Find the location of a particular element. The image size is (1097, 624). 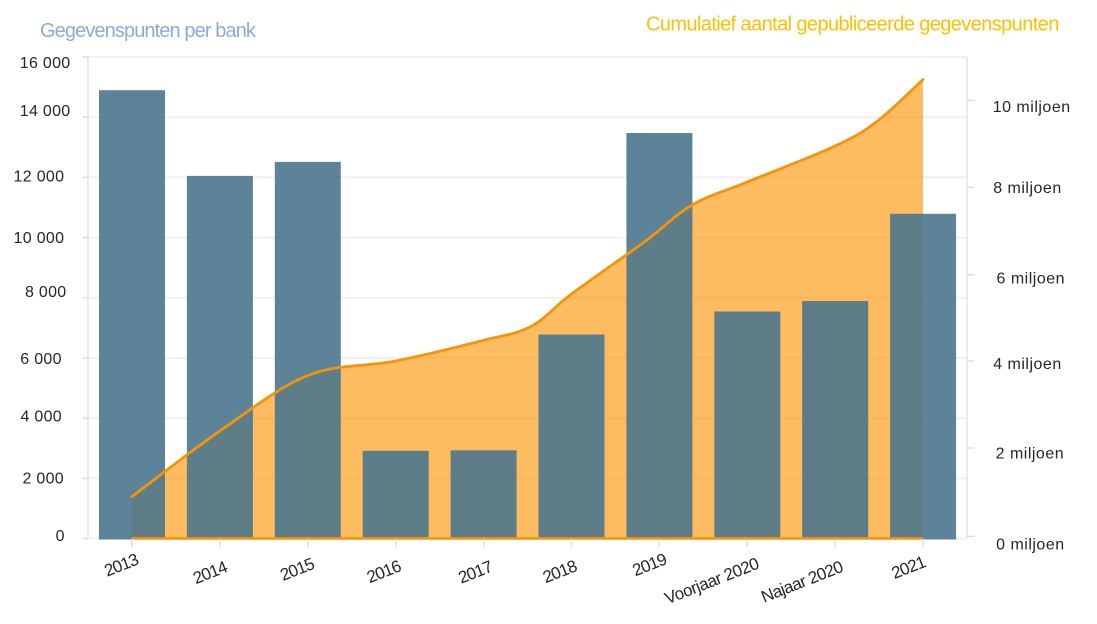

svg-text: 8 miljoen is located at coordinates (1027, 188).